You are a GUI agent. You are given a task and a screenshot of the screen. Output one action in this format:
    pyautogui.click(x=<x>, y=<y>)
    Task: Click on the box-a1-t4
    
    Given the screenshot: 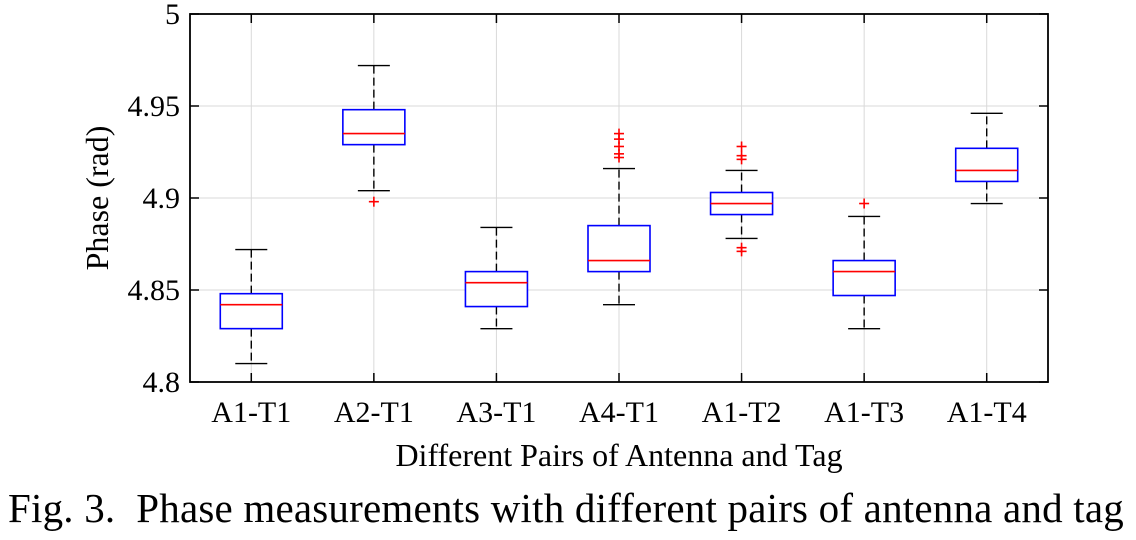 What is the action you would take?
    pyautogui.click(x=986, y=158)
    